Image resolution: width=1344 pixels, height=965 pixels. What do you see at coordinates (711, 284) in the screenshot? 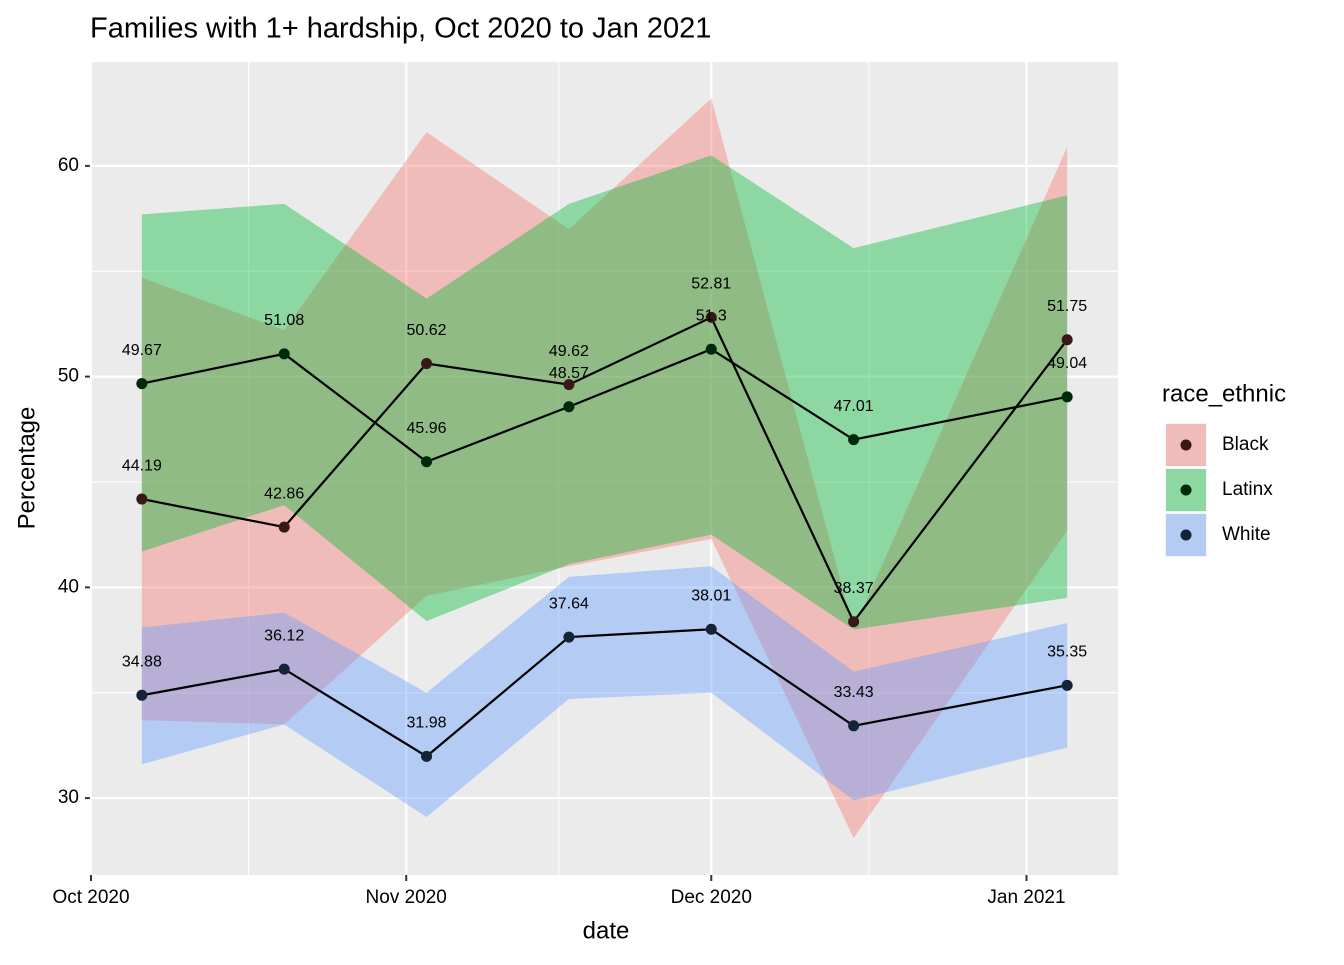
I see `data-label: 52.81` at bounding box center [711, 284].